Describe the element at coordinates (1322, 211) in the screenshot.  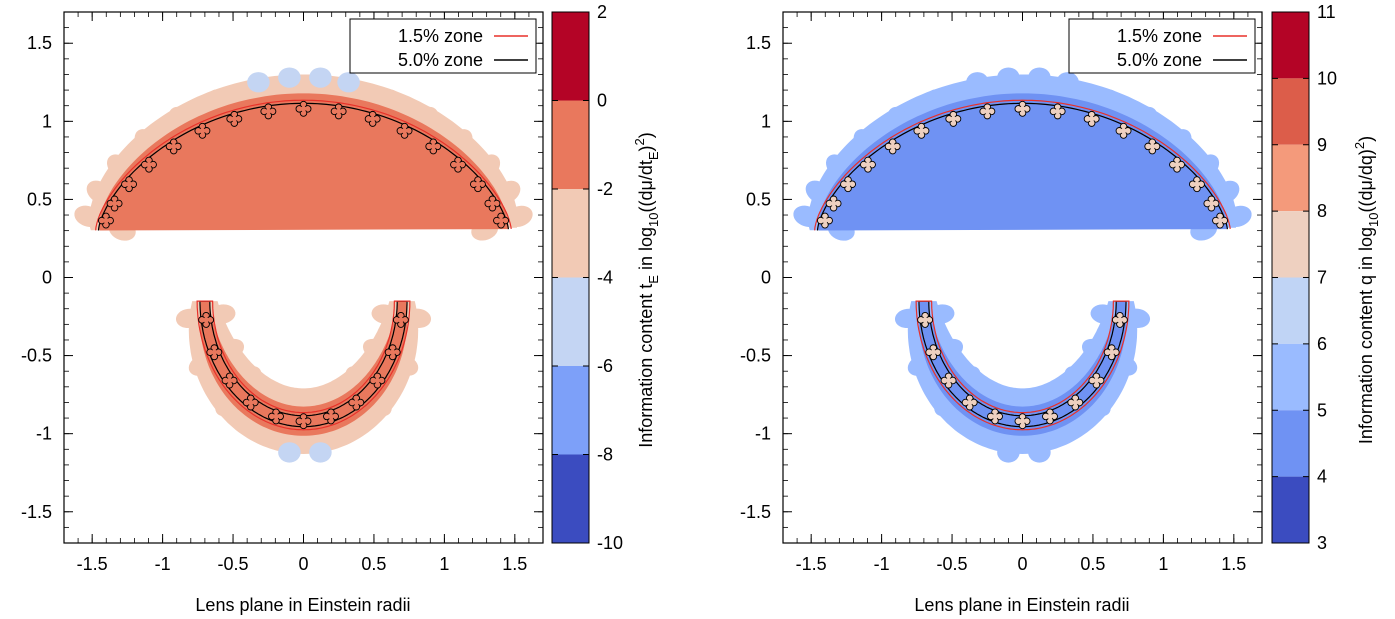
I see `colorbar-tick-label: 8` at that location.